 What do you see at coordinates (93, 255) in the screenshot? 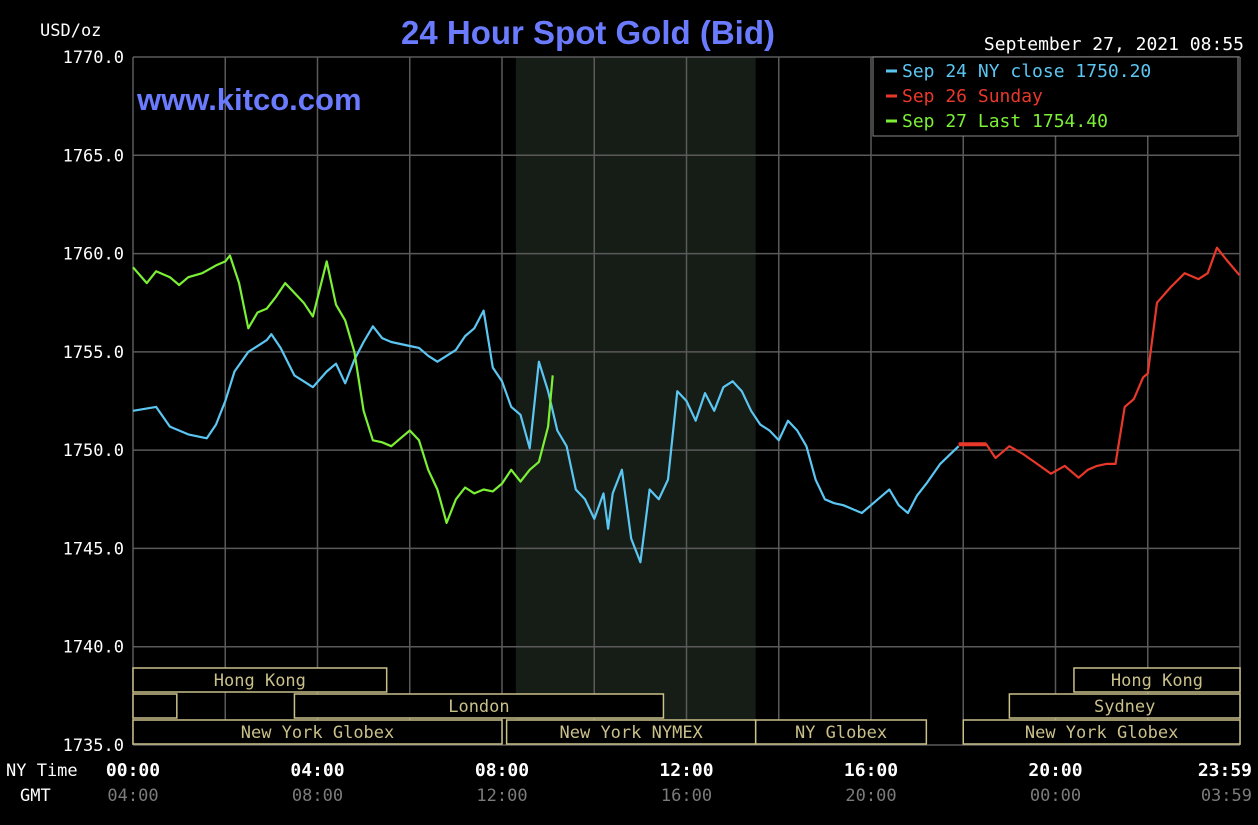
I see `y-tick-label: 1760.0` at bounding box center [93, 255].